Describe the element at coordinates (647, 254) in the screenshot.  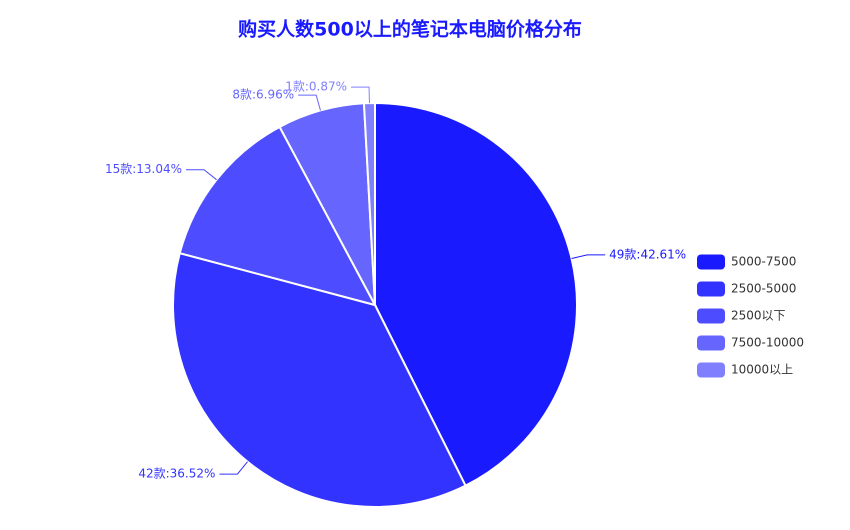
I see `data-label: 49款:42.61%` at that location.